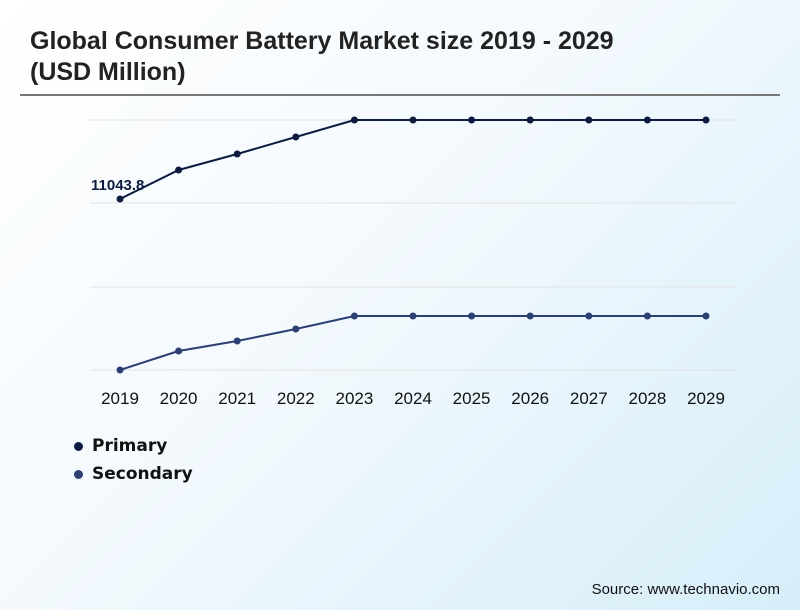 The image size is (800, 610). What do you see at coordinates (130, 446) in the screenshot?
I see `legend-label-primary: Primary` at bounding box center [130, 446].